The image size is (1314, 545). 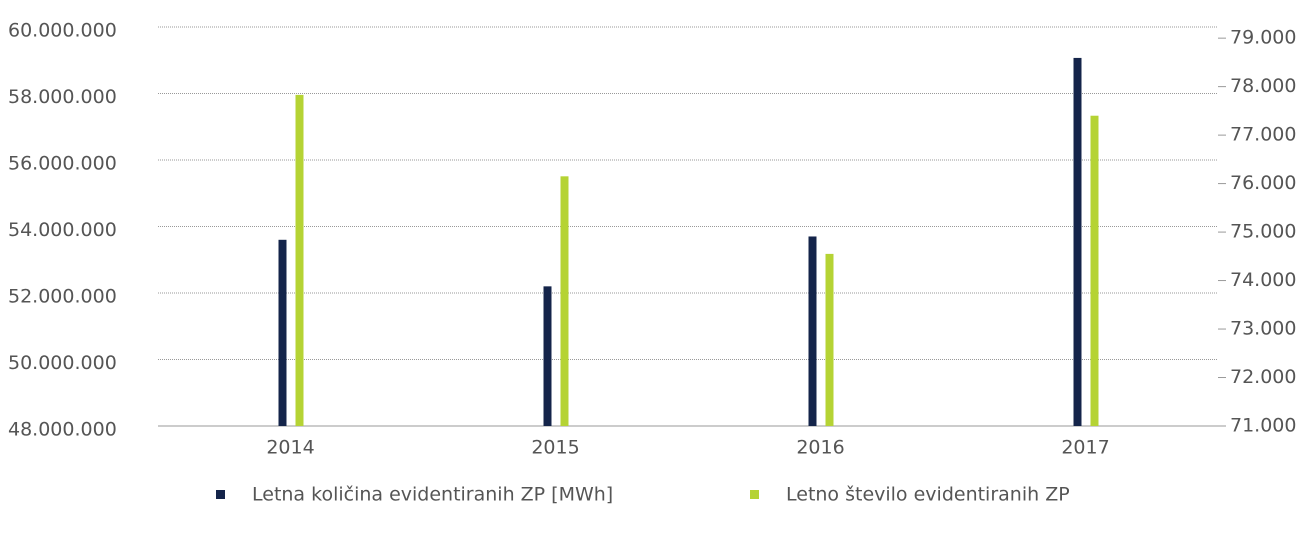 I want to click on x-tick-label: 2017, so click(x=1085, y=448).